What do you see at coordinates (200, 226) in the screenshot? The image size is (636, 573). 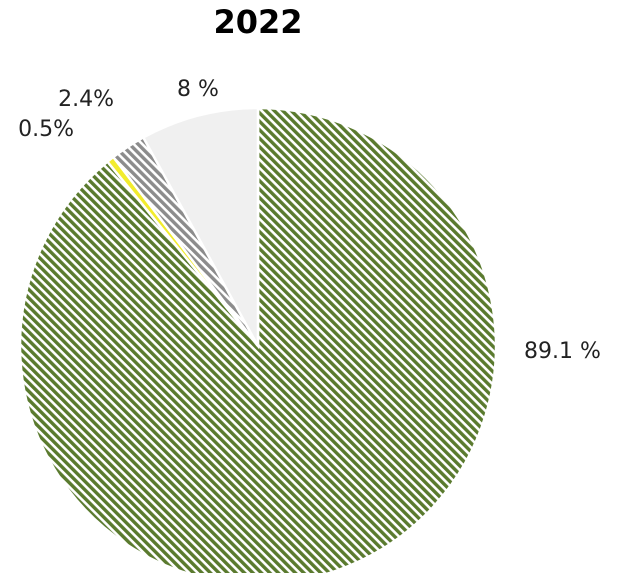 I see `pie-slice-light` at bounding box center [200, 226].